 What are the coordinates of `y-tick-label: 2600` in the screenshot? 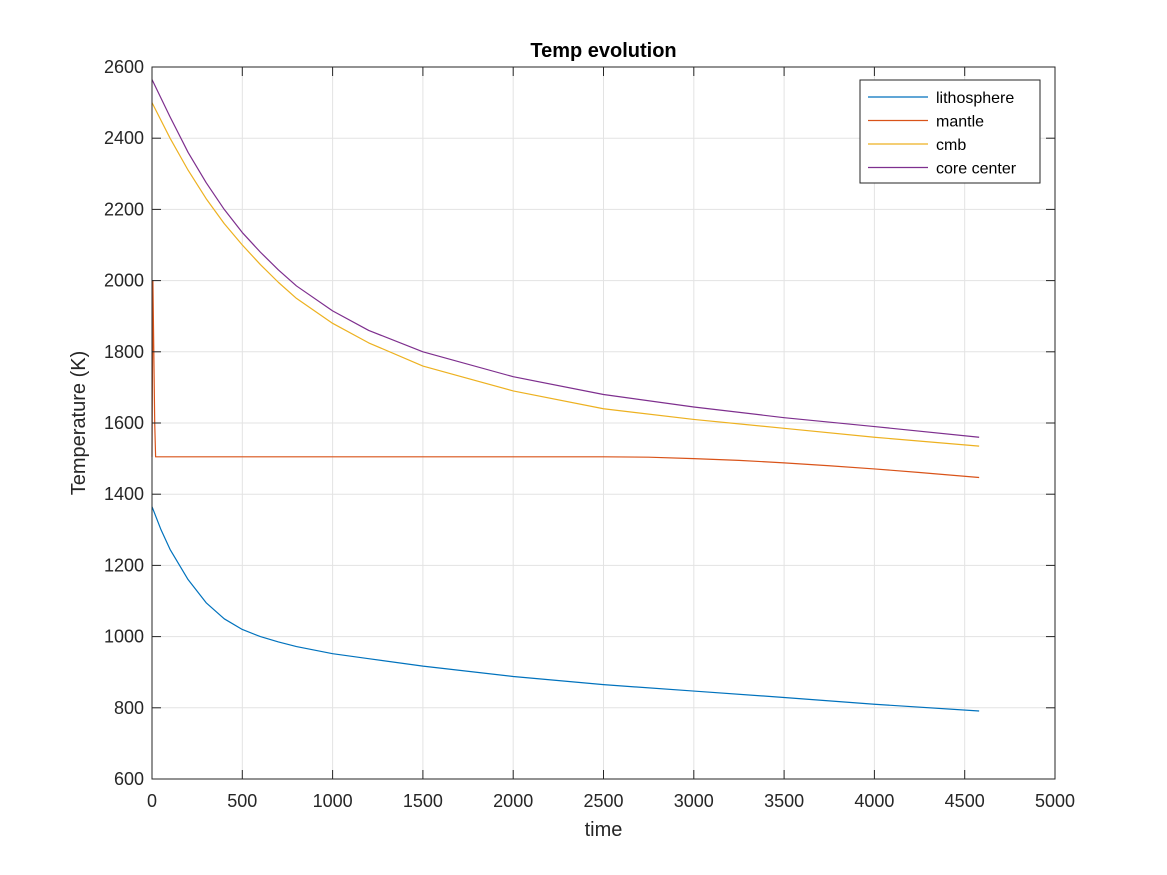 It's located at (124, 67).